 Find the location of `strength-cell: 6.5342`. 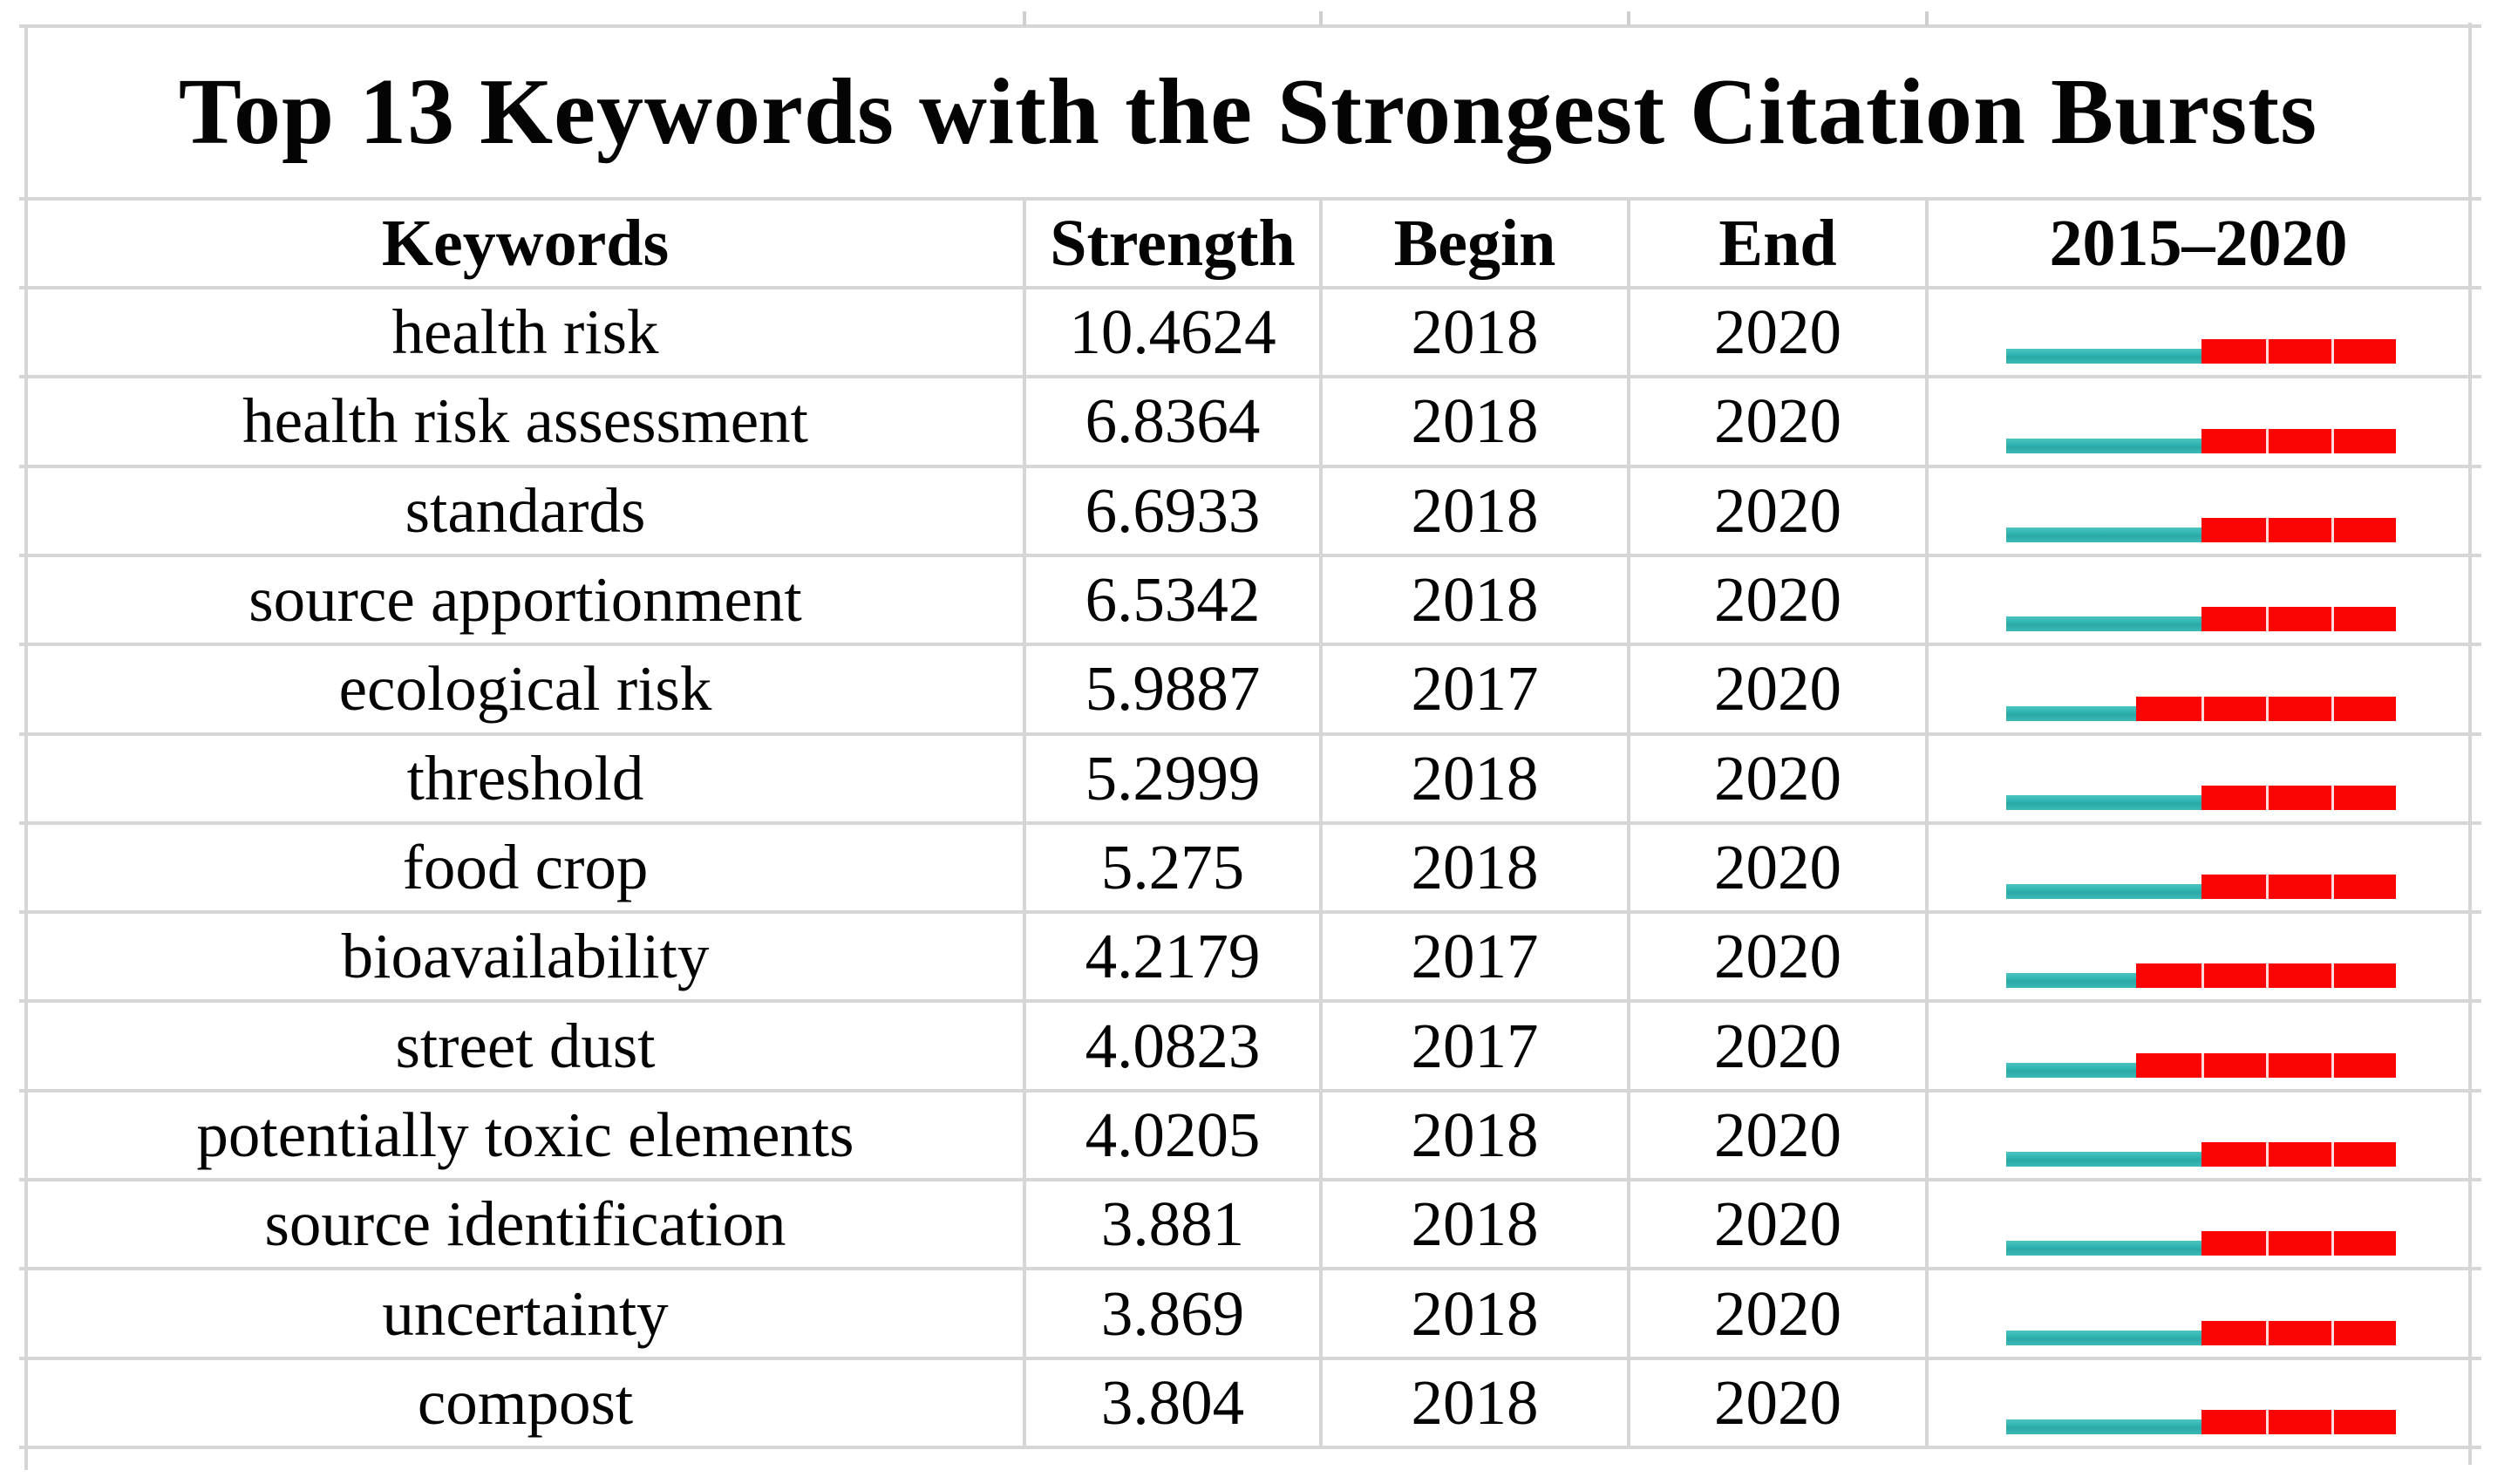

strength-cell: 6.5342 is located at coordinates (1173, 600).